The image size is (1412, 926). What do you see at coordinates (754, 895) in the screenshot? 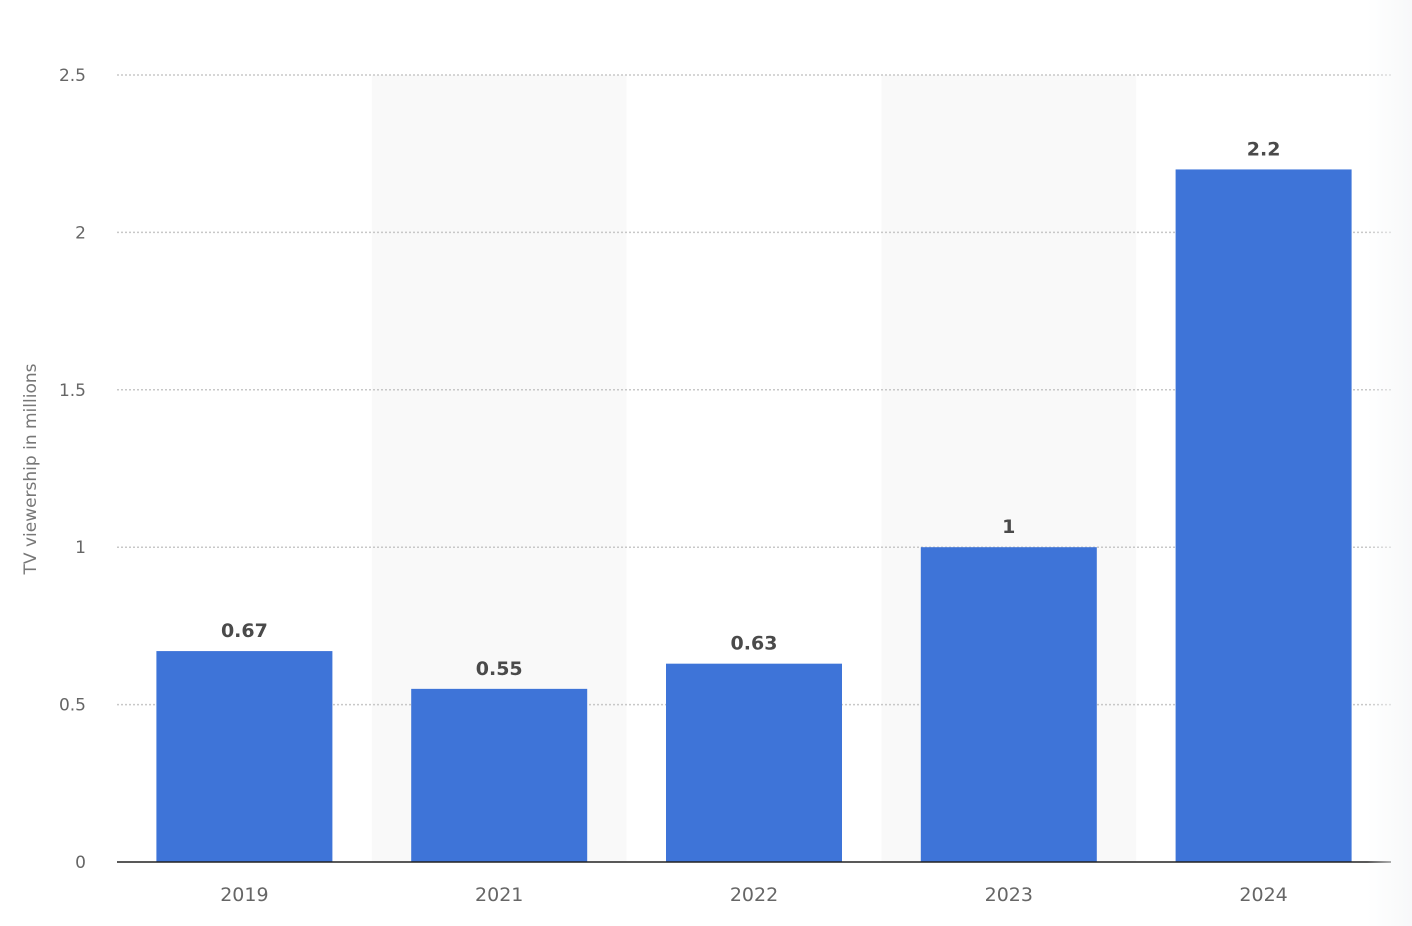
I see `x-tick-label: 2022` at bounding box center [754, 895].